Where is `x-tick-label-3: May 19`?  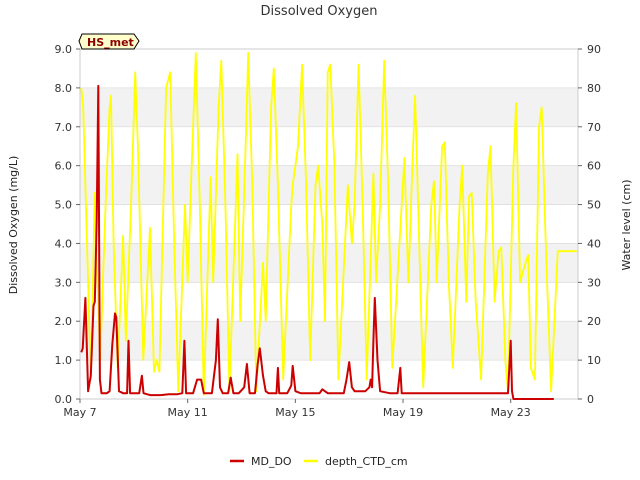
x-tick-label-3: May 19 is located at coordinates (403, 412).